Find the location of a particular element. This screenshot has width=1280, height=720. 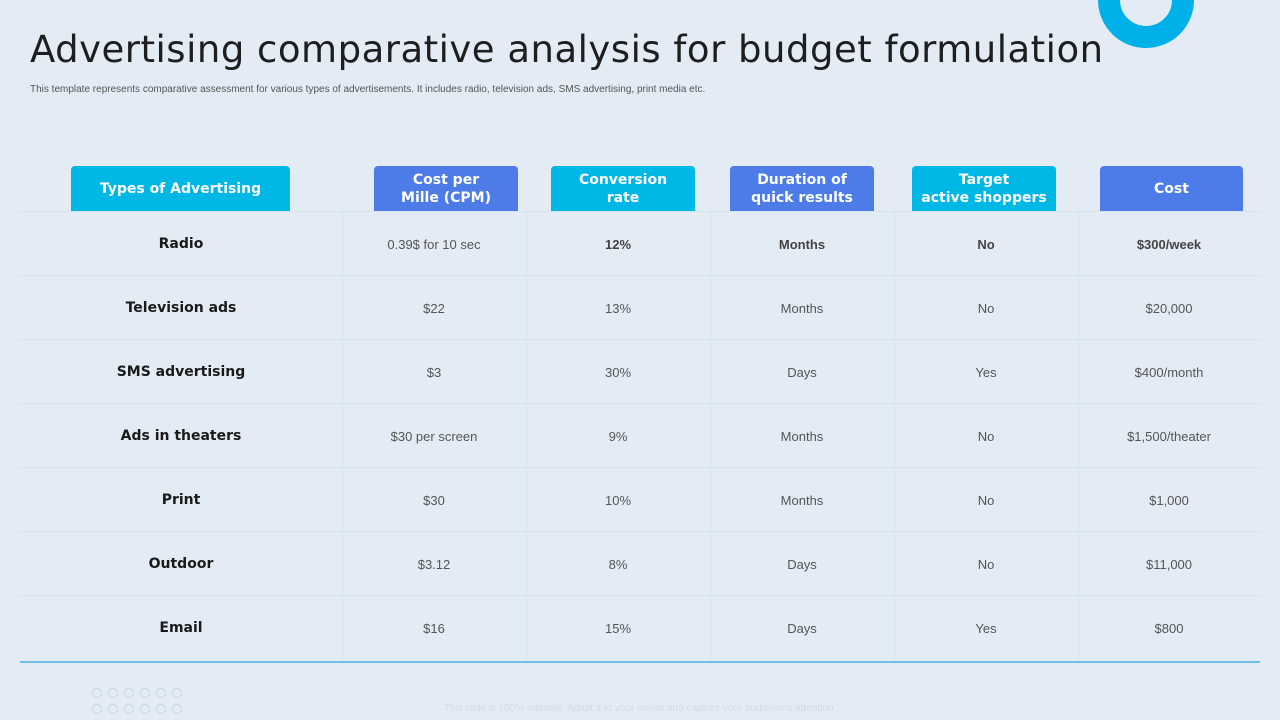

table-row: Print $30 10% Months No $1,000 is located at coordinates (640, 499).